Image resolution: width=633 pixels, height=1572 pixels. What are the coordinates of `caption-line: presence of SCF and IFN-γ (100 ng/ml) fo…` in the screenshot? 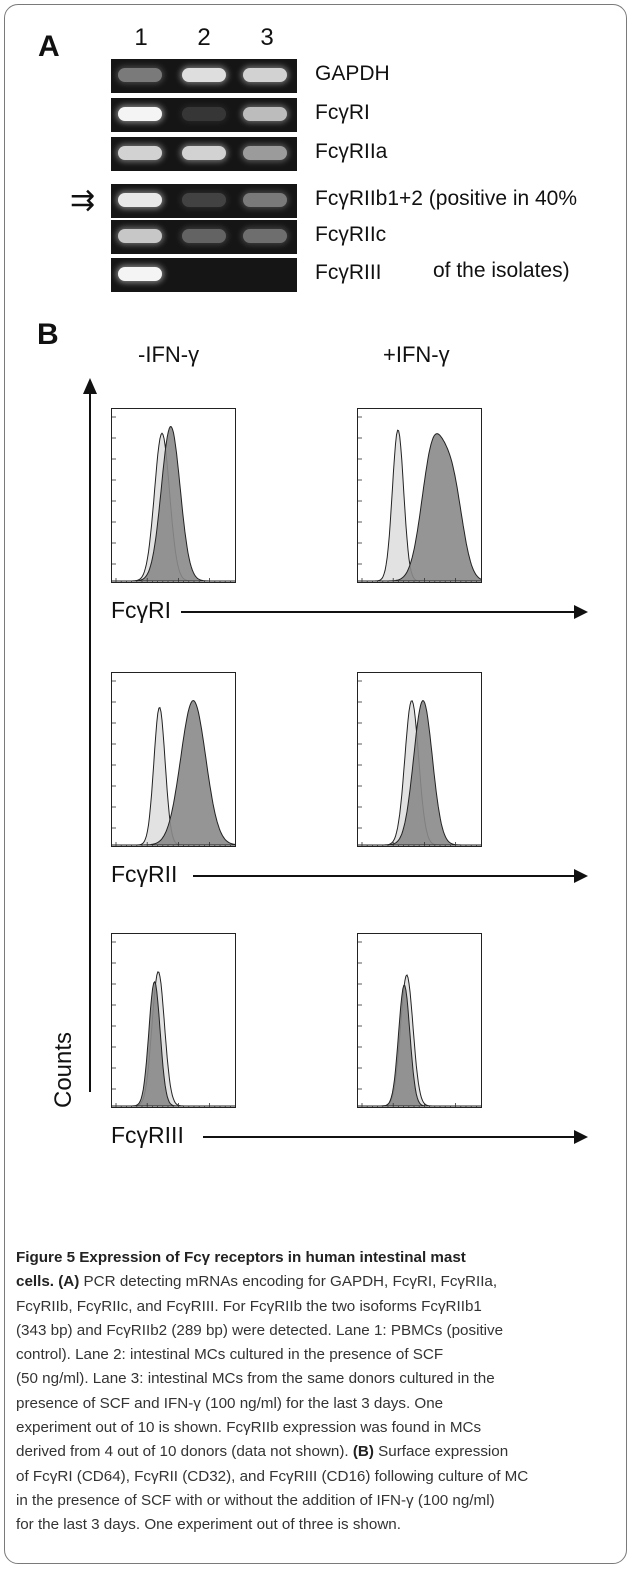 It's located at (317, 1404).